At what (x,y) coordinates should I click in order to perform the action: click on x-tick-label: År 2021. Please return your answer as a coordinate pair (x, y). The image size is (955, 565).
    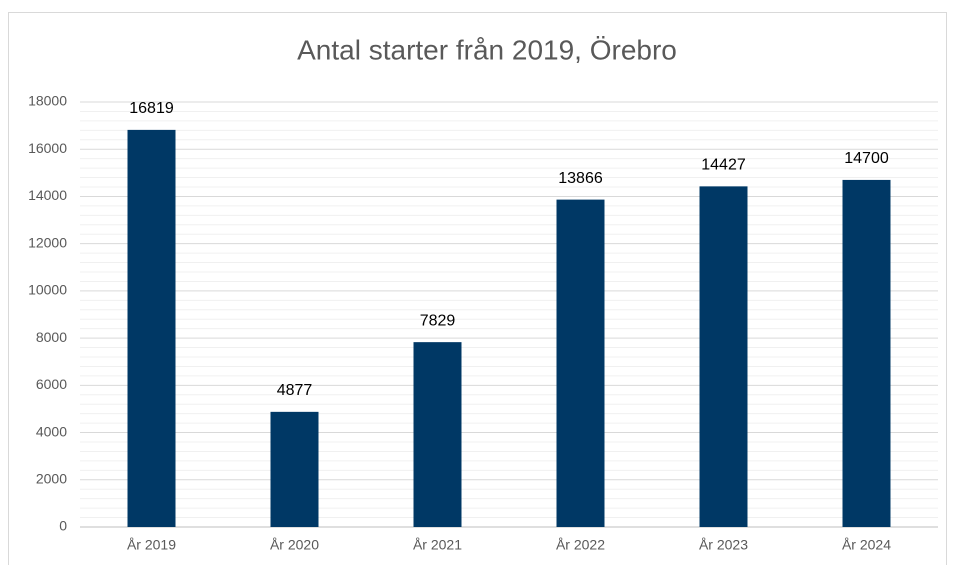
    Looking at the image, I should click on (437, 545).